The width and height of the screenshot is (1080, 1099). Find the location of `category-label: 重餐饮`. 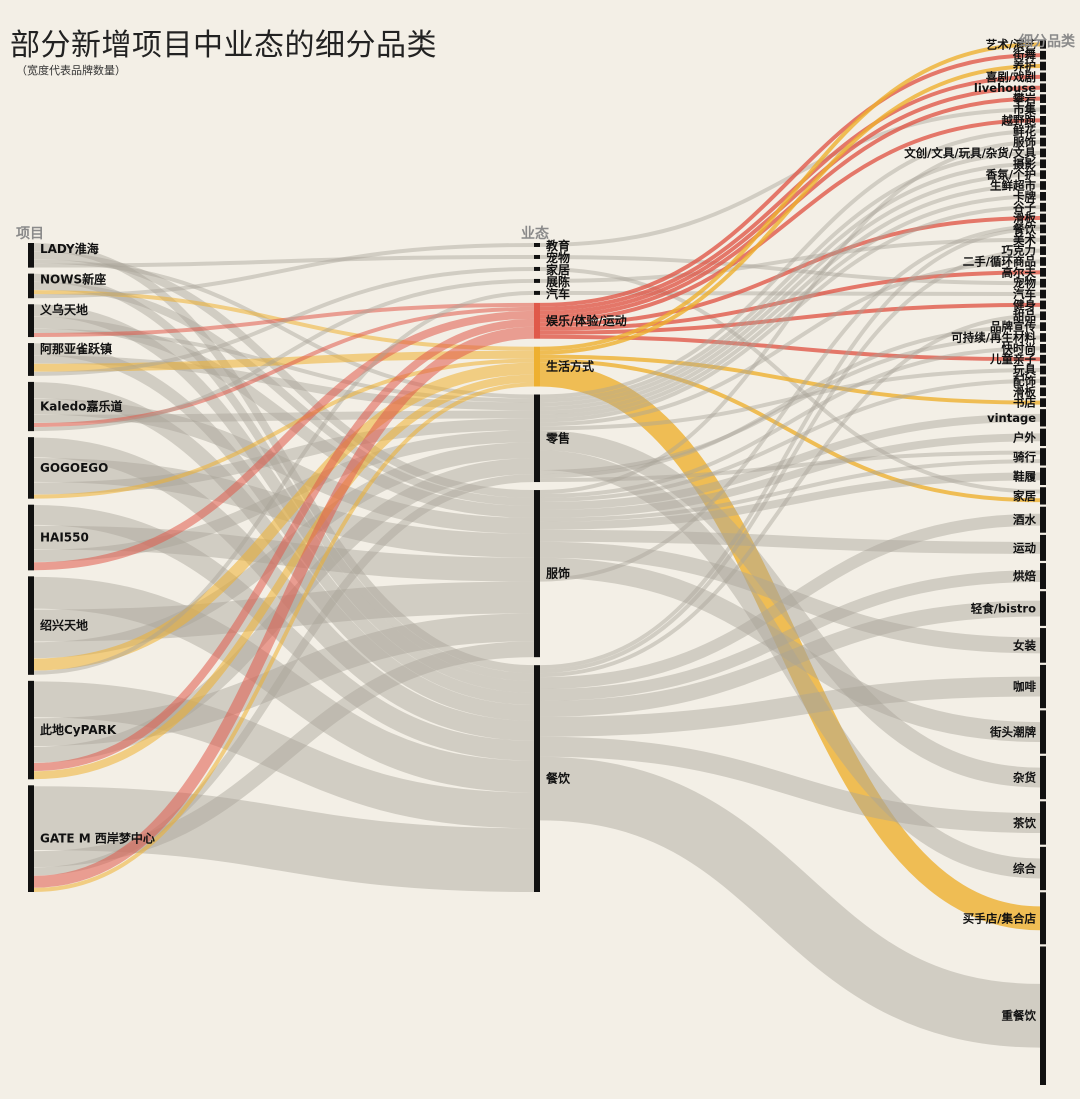

category-label: 重餐饮 is located at coordinates (1019, 1016).